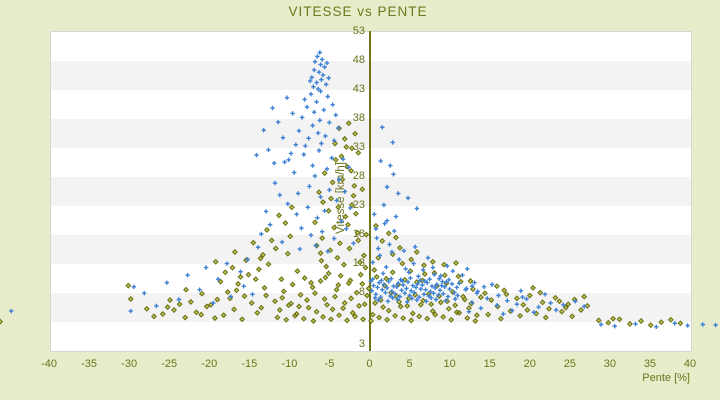 The width and height of the screenshot is (720, 400). I want to click on y-tick-label: 13, so click(358, 263).